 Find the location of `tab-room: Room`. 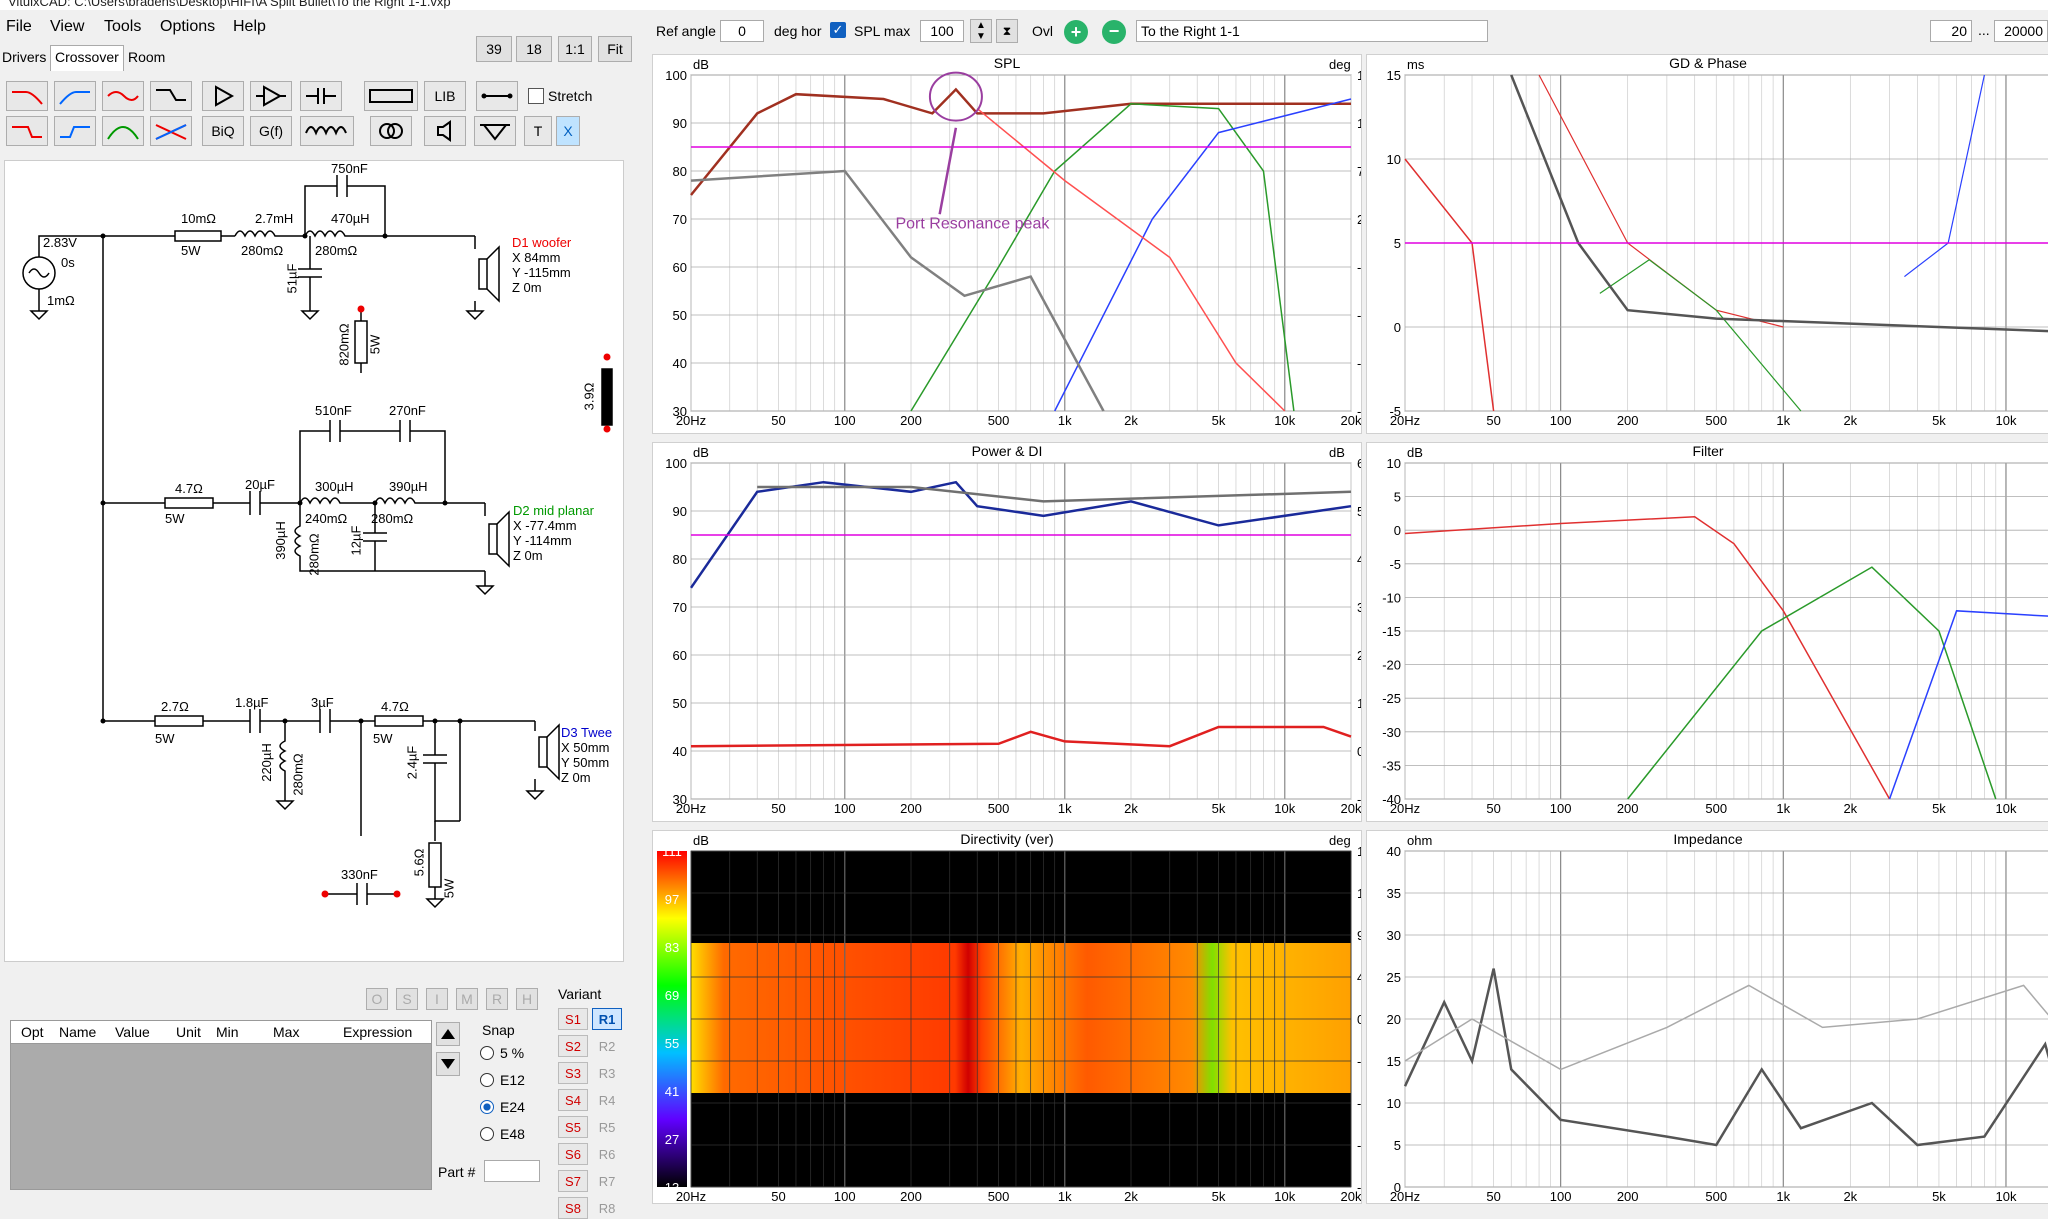

tab-room: Room is located at coordinates (147, 57).